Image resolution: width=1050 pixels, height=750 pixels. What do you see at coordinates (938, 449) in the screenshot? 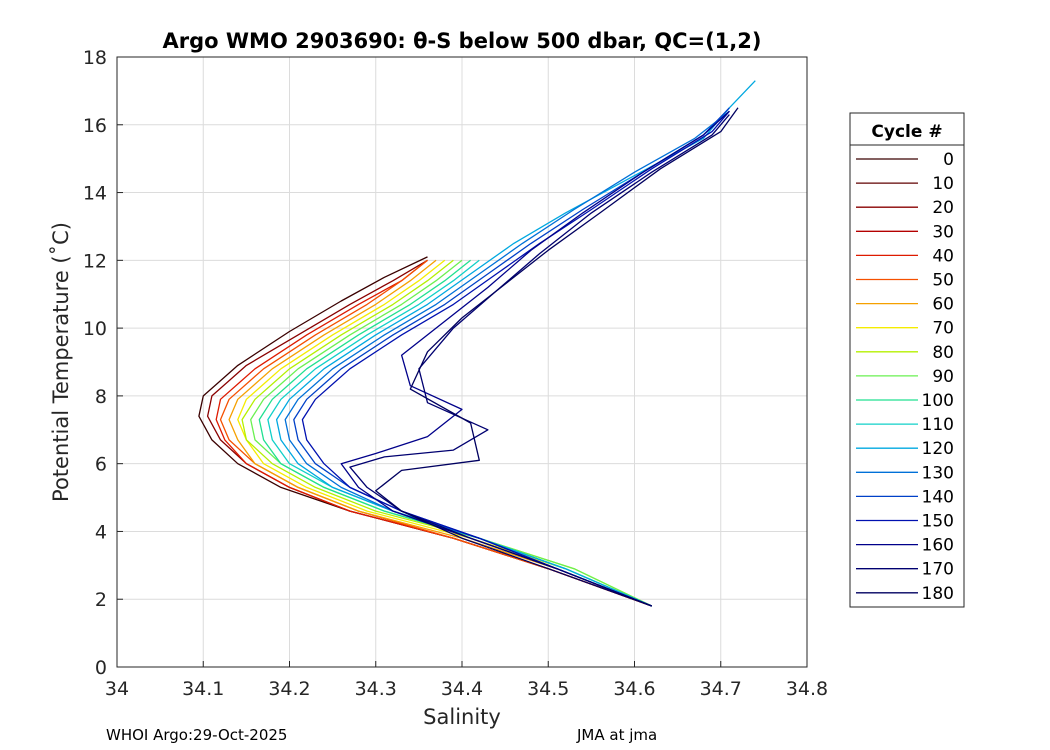
I see `legend-label: 120` at bounding box center [938, 449].